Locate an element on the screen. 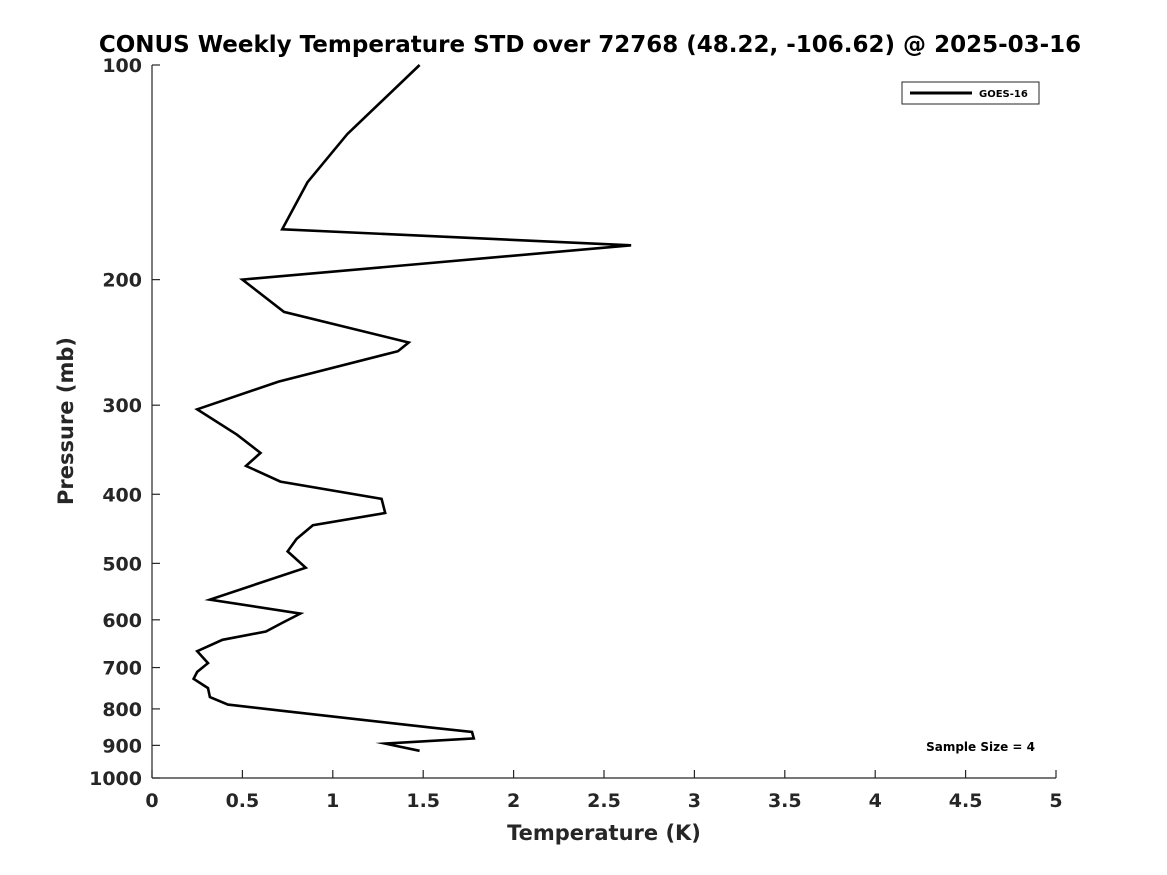 The height and width of the screenshot is (875, 1167). x-tick-label: 2.5 is located at coordinates (604, 801).